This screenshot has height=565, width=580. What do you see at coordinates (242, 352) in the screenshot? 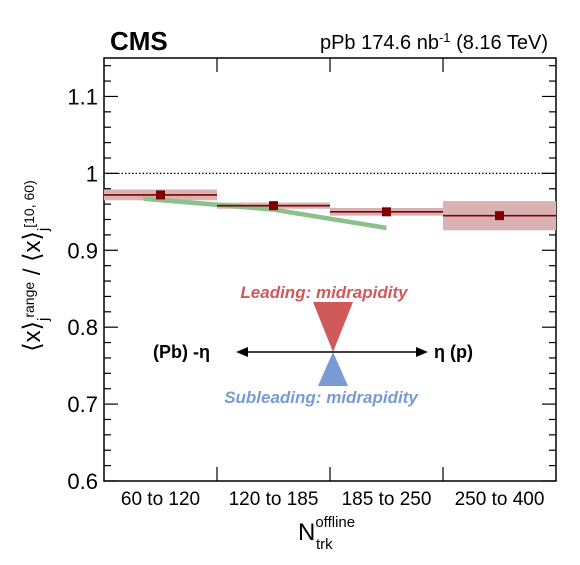
I see `eta-arrow-left` at bounding box center [242, 352].